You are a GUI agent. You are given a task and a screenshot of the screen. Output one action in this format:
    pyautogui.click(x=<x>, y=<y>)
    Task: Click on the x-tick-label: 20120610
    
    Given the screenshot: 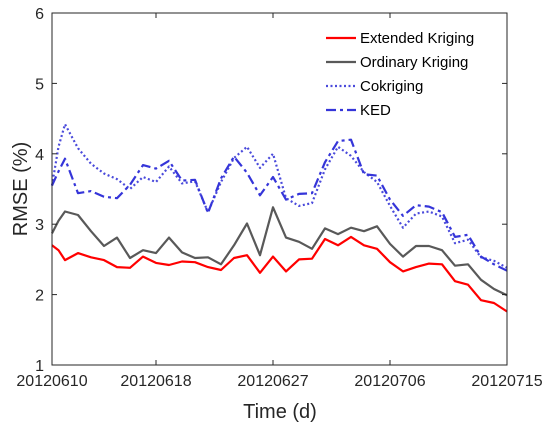 What is the action you would take?
    pyautogui.click(x=51, y=381)
    